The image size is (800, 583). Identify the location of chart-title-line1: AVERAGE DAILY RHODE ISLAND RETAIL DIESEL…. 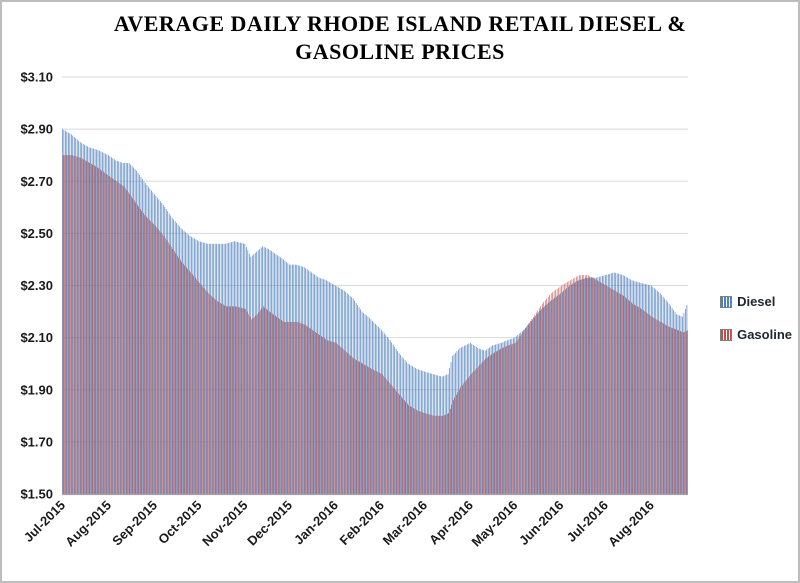
(400, 23).